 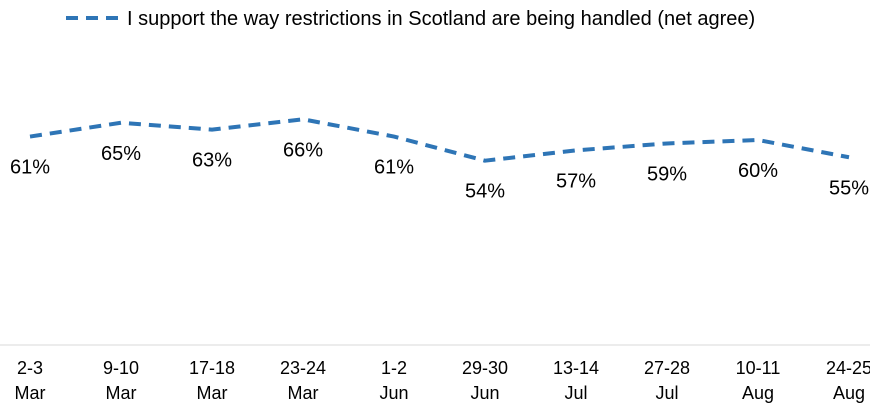 What do you see at coordinates (394, 368) in the screenshot?
I see `x-tick-label: 1-2` at bounding box center [394, 368].